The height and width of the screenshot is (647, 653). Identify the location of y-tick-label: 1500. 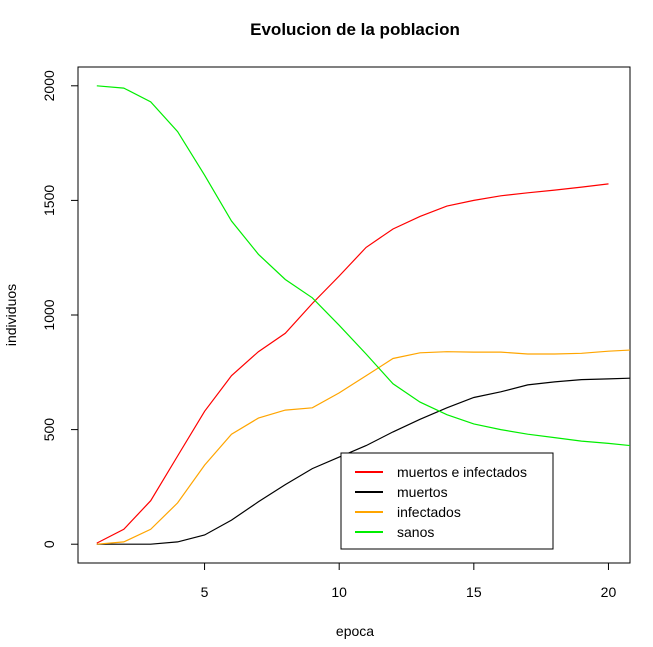
(49, 200).